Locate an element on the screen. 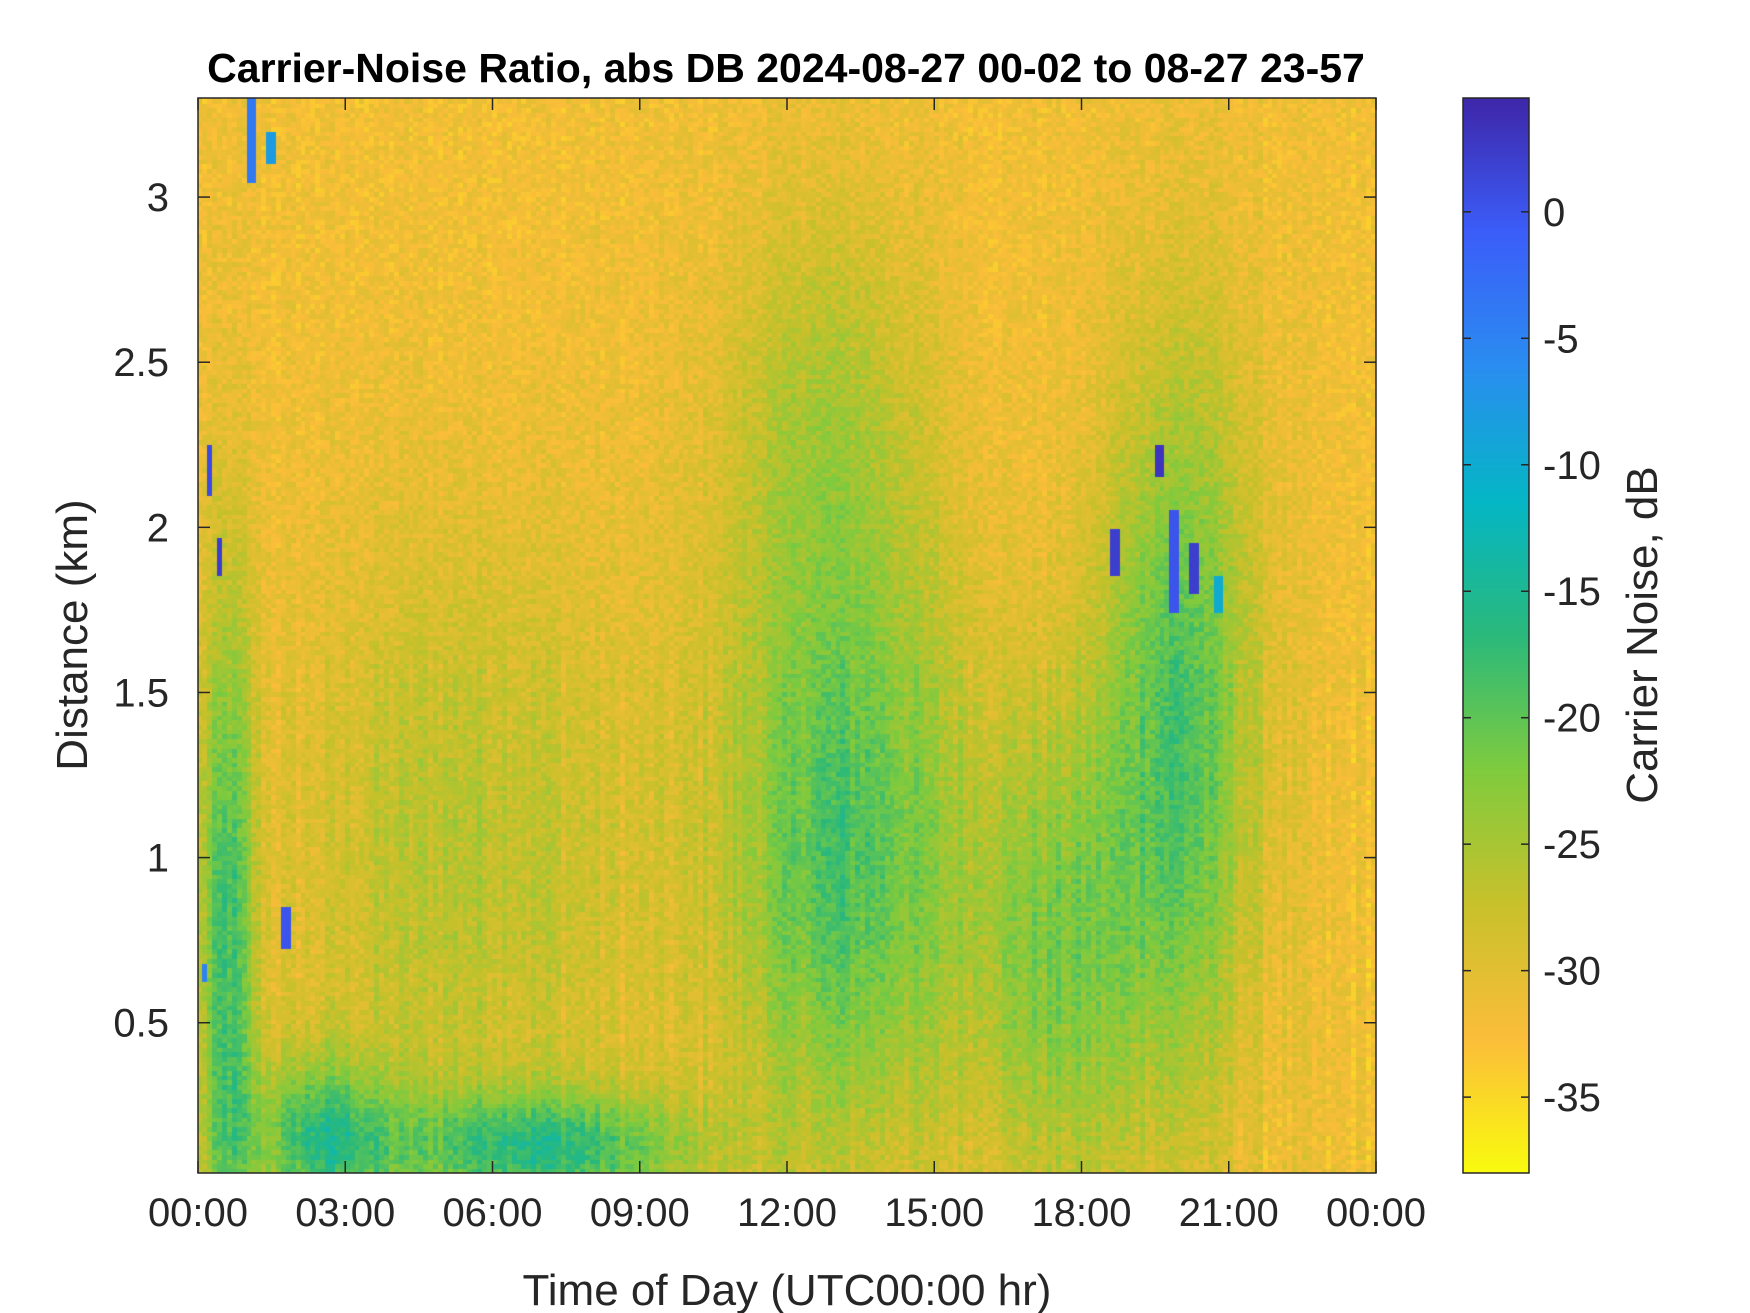 This screenshot has width=1750, height=1313. colorbar-tick-label: 0 is located at coordinates (1554, 213).